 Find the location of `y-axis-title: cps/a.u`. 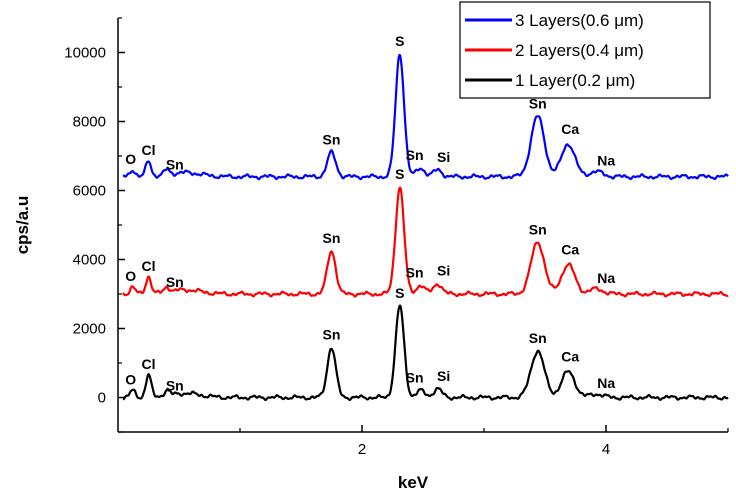

y-axis-title: cps/a.u is located at coordinates (22, 225).